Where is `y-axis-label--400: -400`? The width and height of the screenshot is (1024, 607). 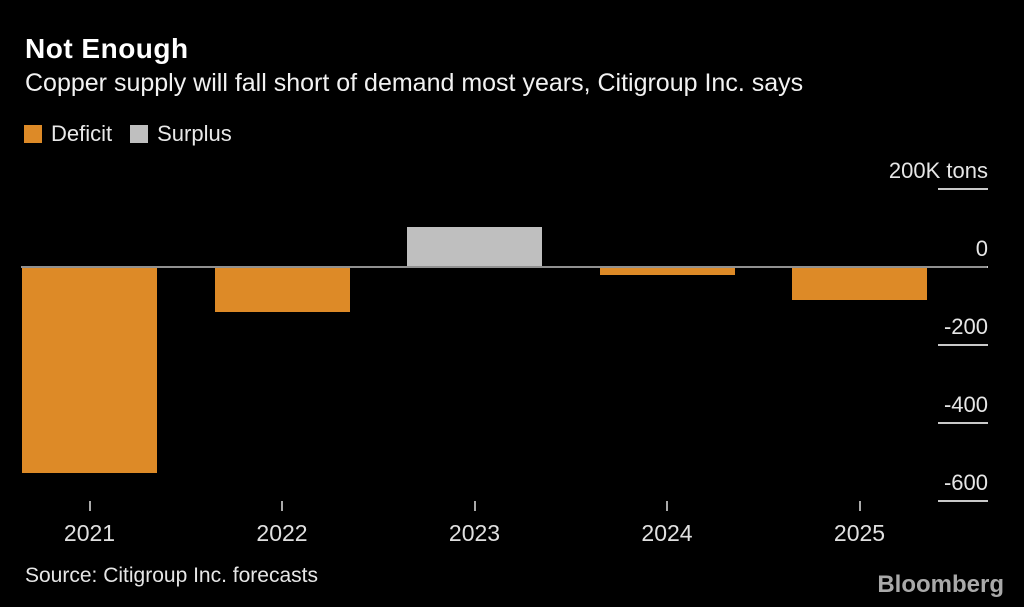
y-axis-label--400: -400 is located at coordinates (965, 404).